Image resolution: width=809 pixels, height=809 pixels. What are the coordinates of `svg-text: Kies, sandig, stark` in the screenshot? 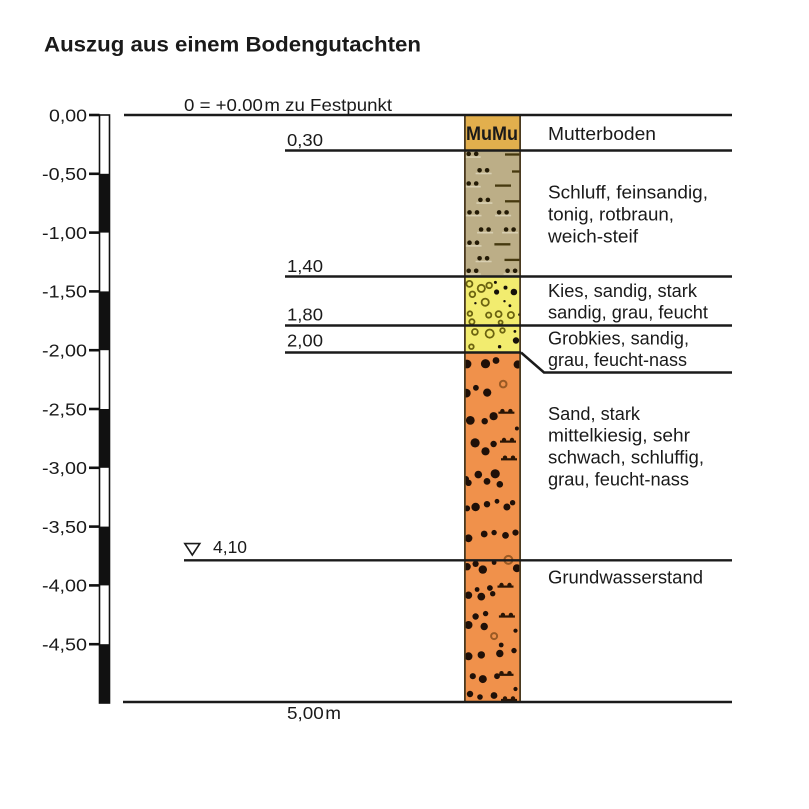 It's located at (623, 291).